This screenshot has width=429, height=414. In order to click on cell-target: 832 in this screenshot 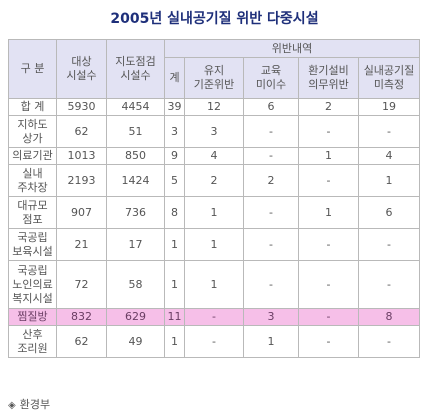, I will do `click(81, 317)`.